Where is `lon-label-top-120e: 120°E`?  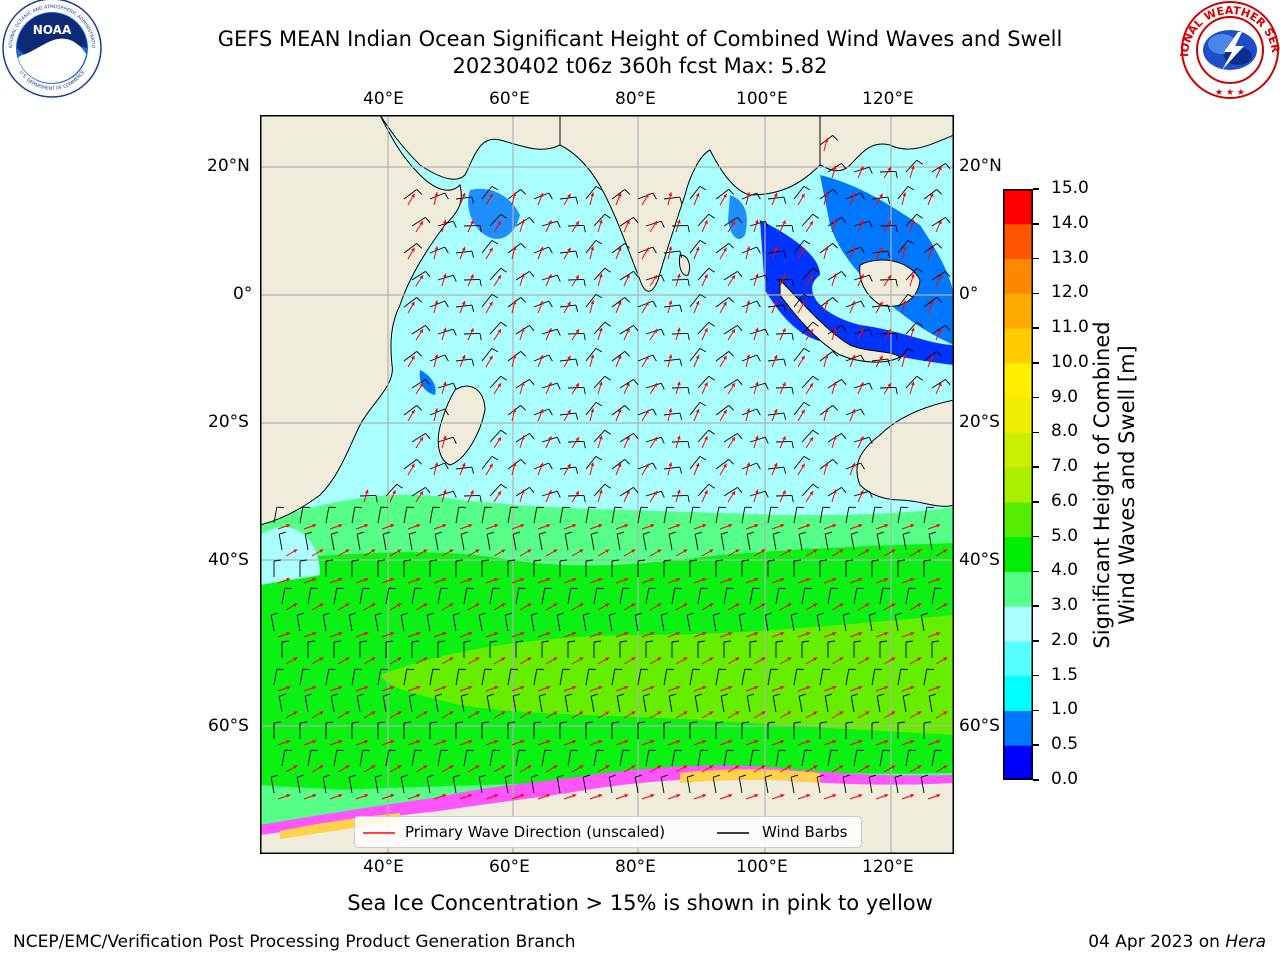 lon-label-top-120e: 120°E is located at coordinates (888, 99).